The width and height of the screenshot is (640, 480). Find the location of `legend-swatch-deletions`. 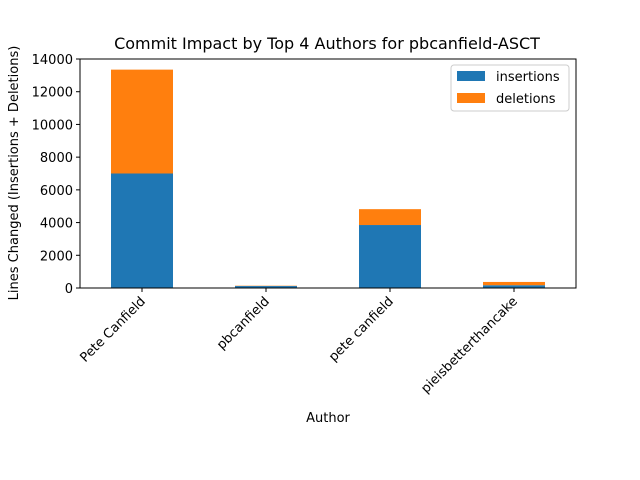

legend-swatch-deletions is located at coordinates (471, 98).